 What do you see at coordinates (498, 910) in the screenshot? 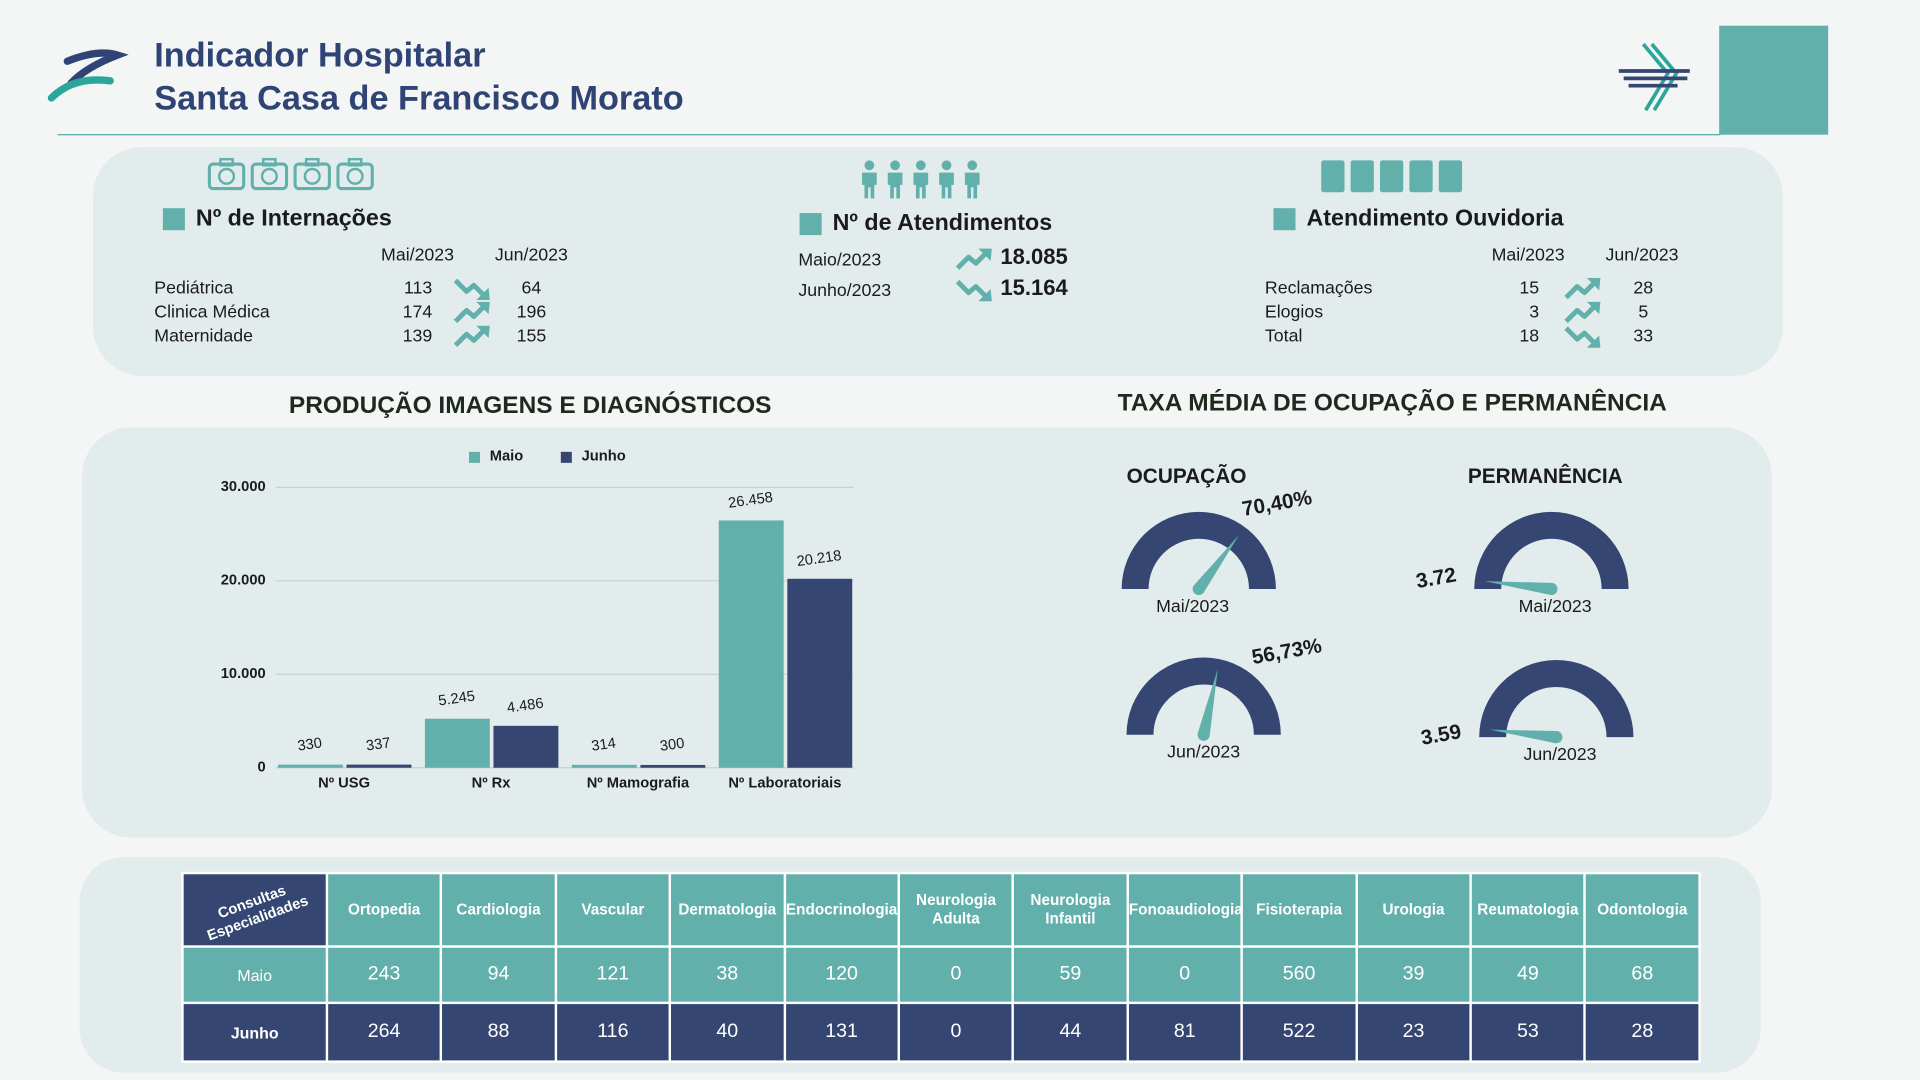
I see `column-header: Cardiologia` at bounding box center [498, 910].